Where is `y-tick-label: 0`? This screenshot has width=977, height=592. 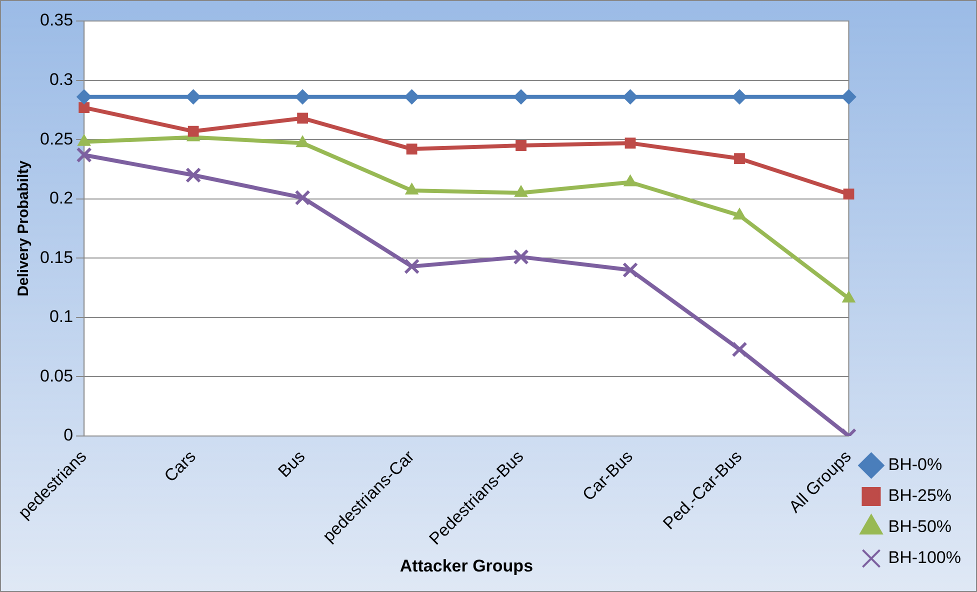 y-tick-label: 0 is located at coordinates (69, 435).